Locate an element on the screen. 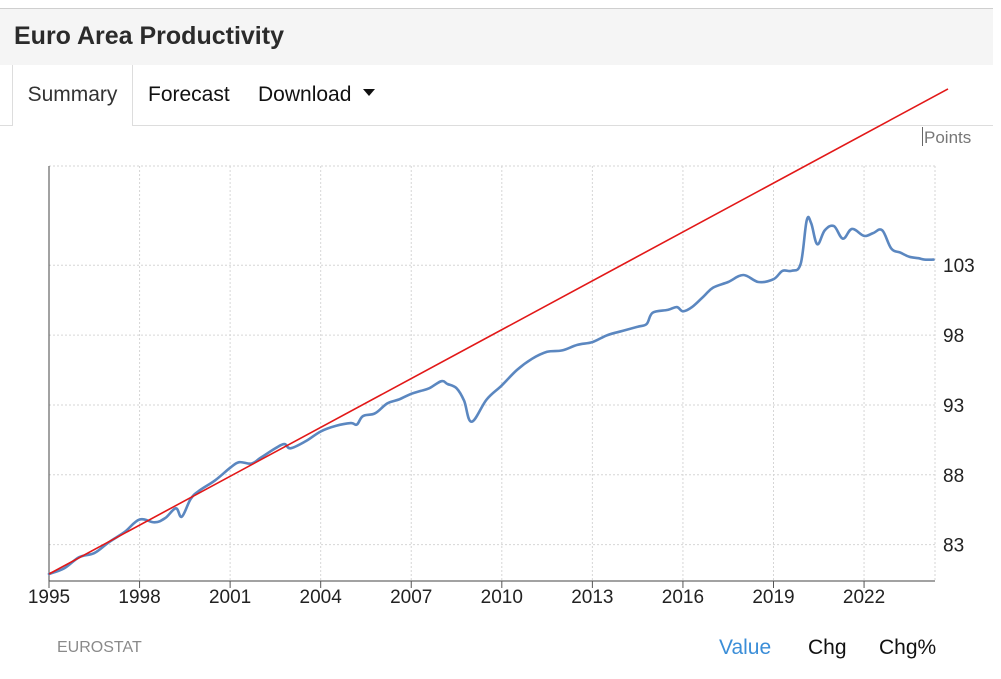 The image size is (1001, 679). x-tick-label: 2001 is located at coordinates (230, 597).